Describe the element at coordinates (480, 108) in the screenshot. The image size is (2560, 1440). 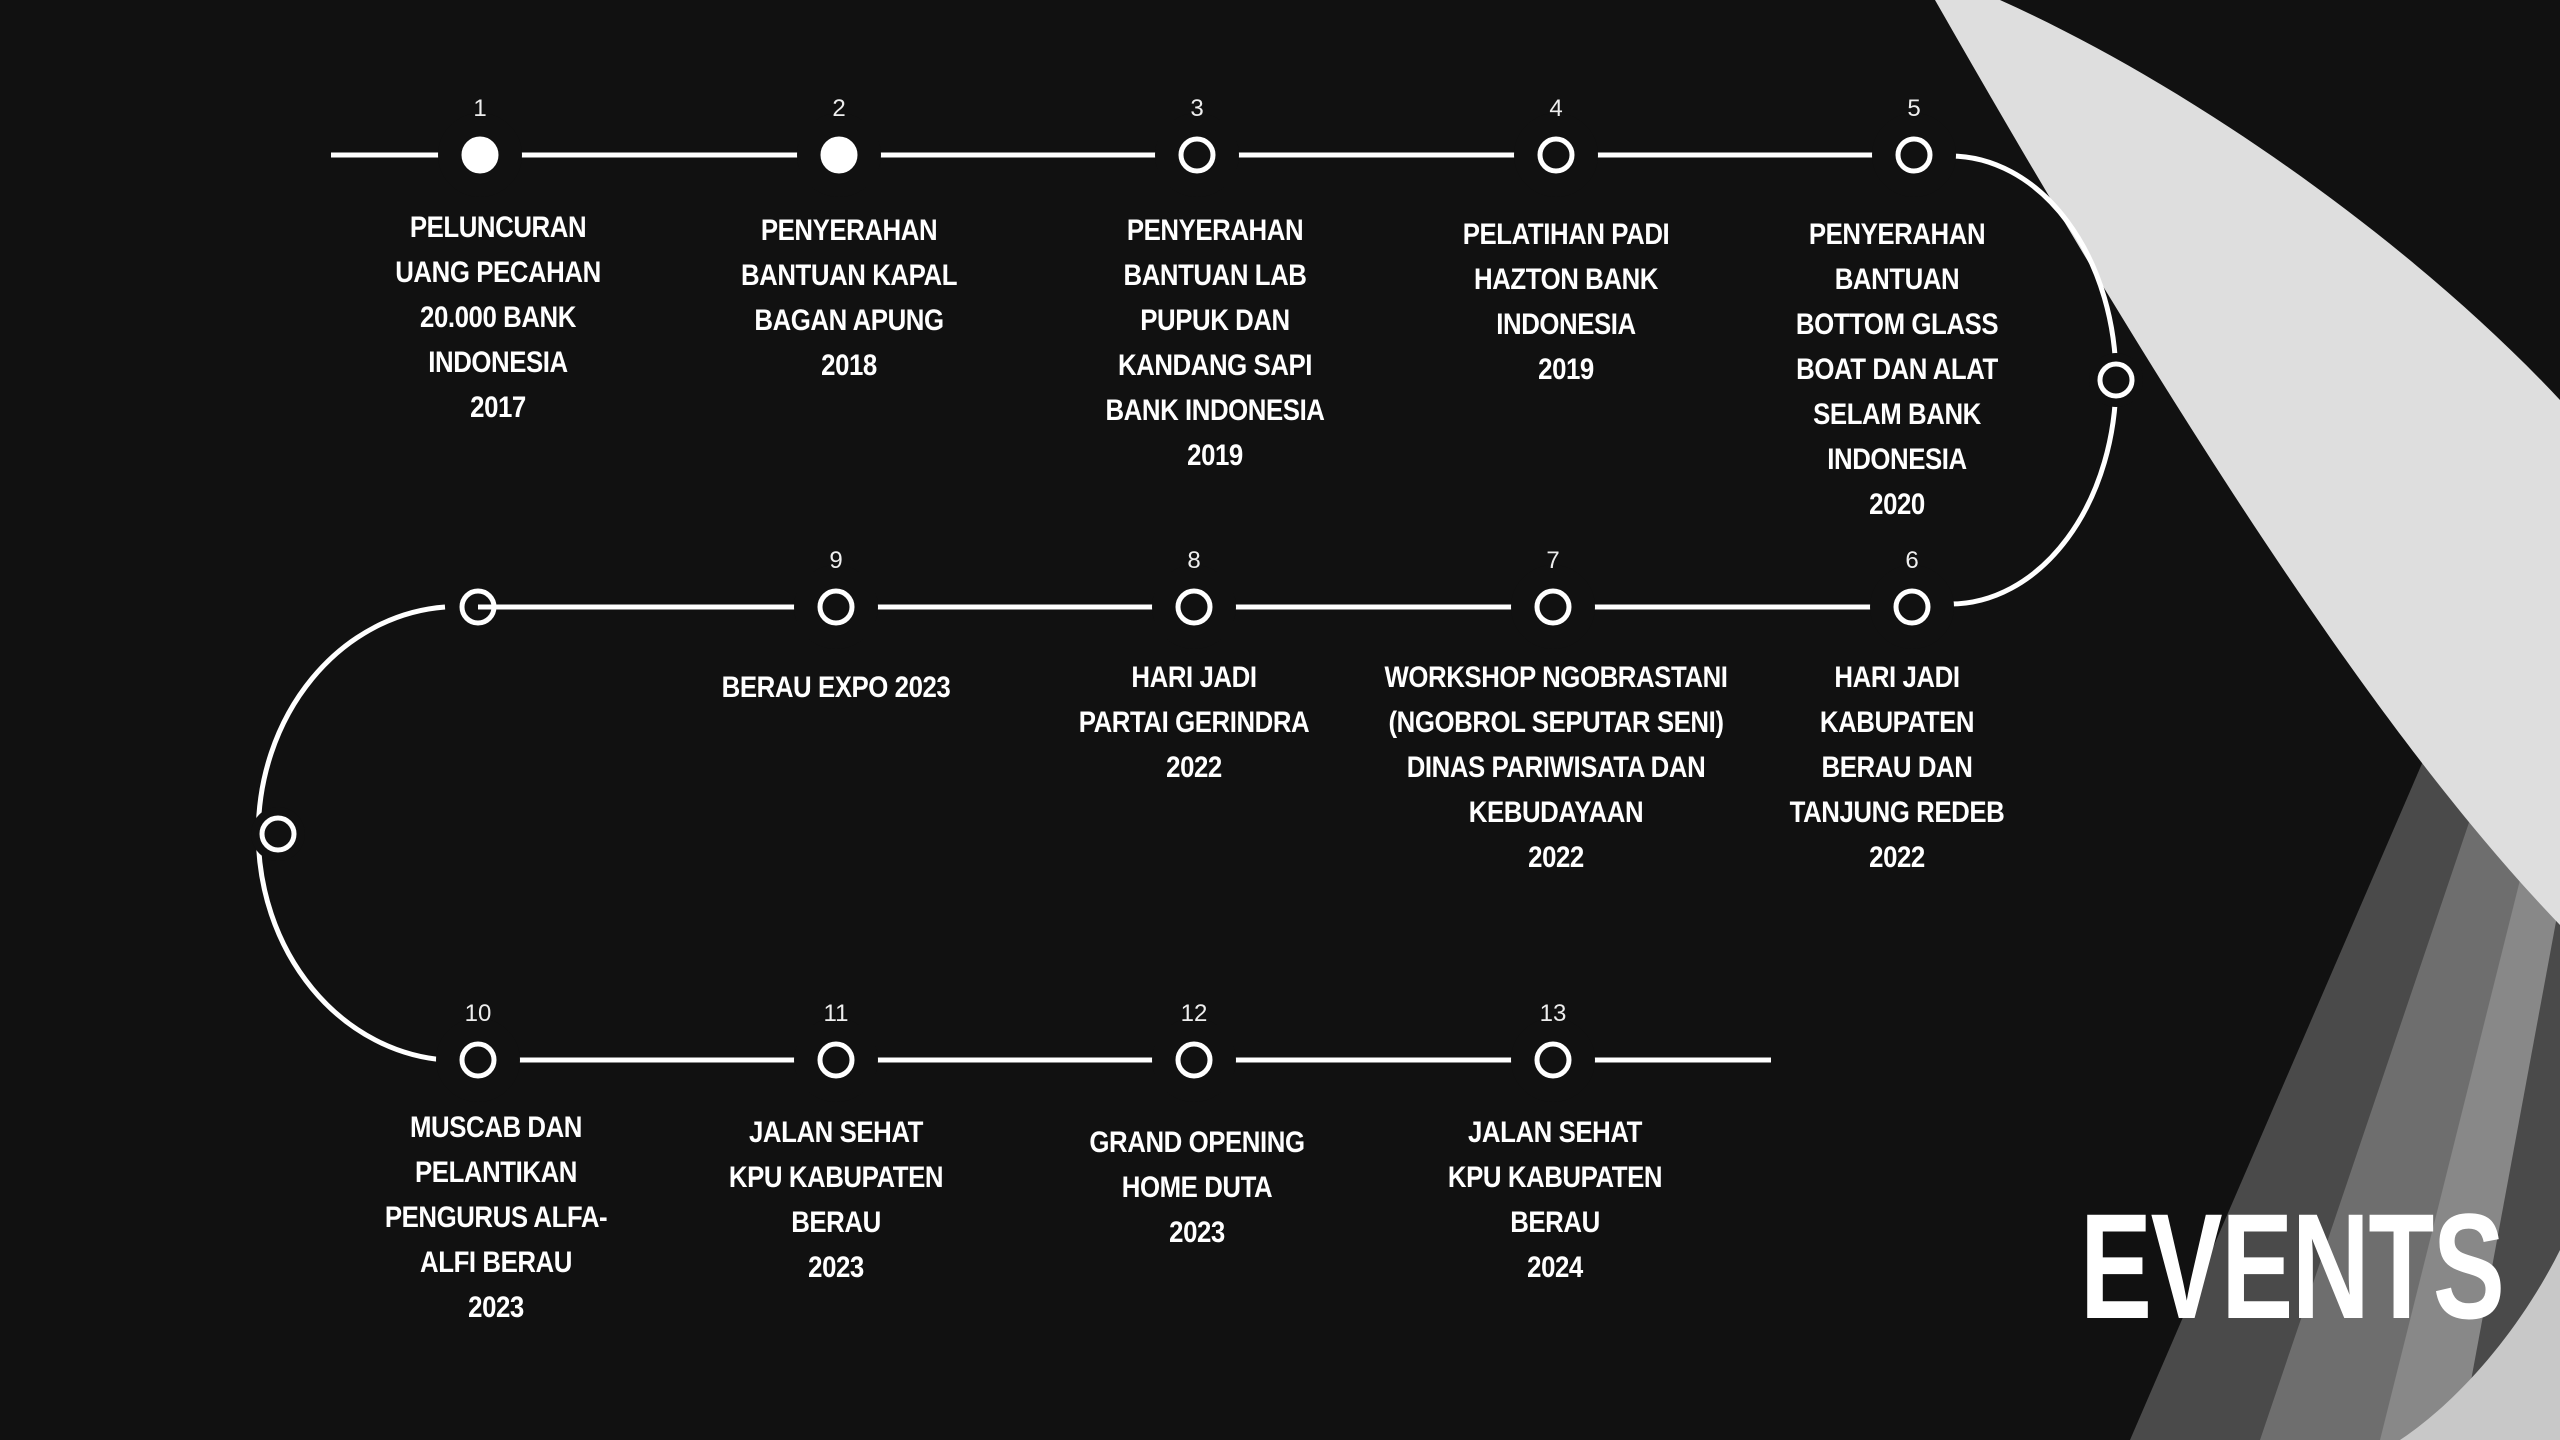
I see `event-number: 1` at that location.